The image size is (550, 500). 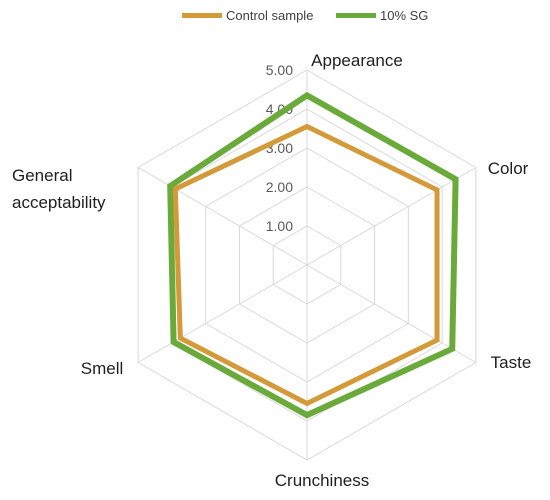 I want to click on tick-label-4: 4.00, so click(x=279, y=109).